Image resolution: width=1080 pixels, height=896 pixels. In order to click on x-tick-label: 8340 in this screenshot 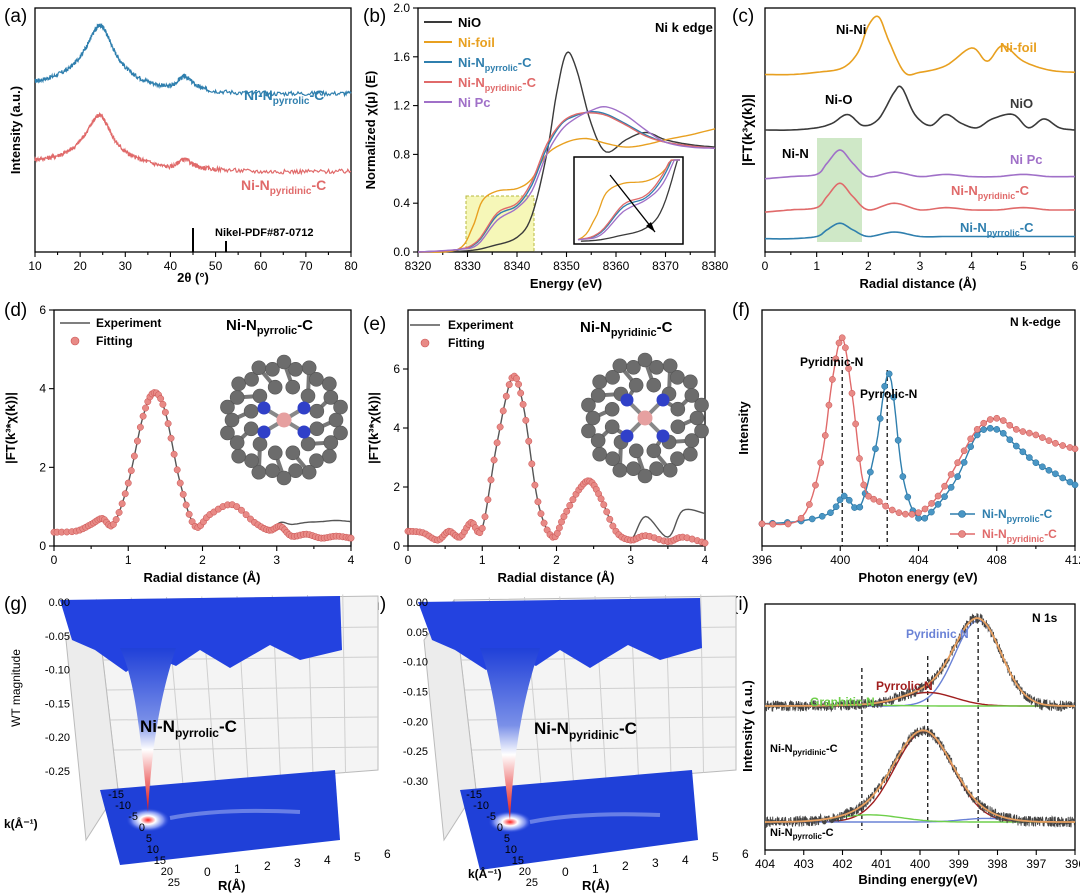, I will do `click(517, 266)`.